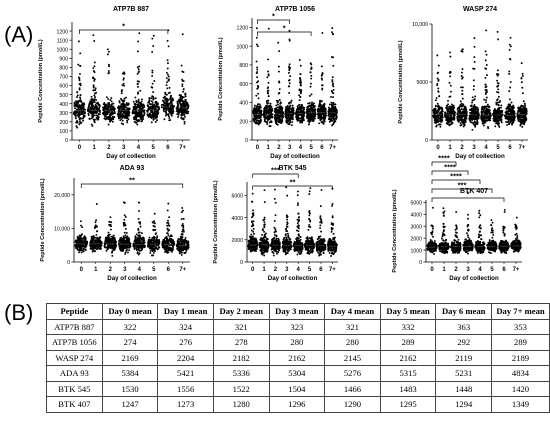 Image resolution: width=550 pixels, height=425 pixels. I want to click on y-tick-label: 0, so click(246, 141).